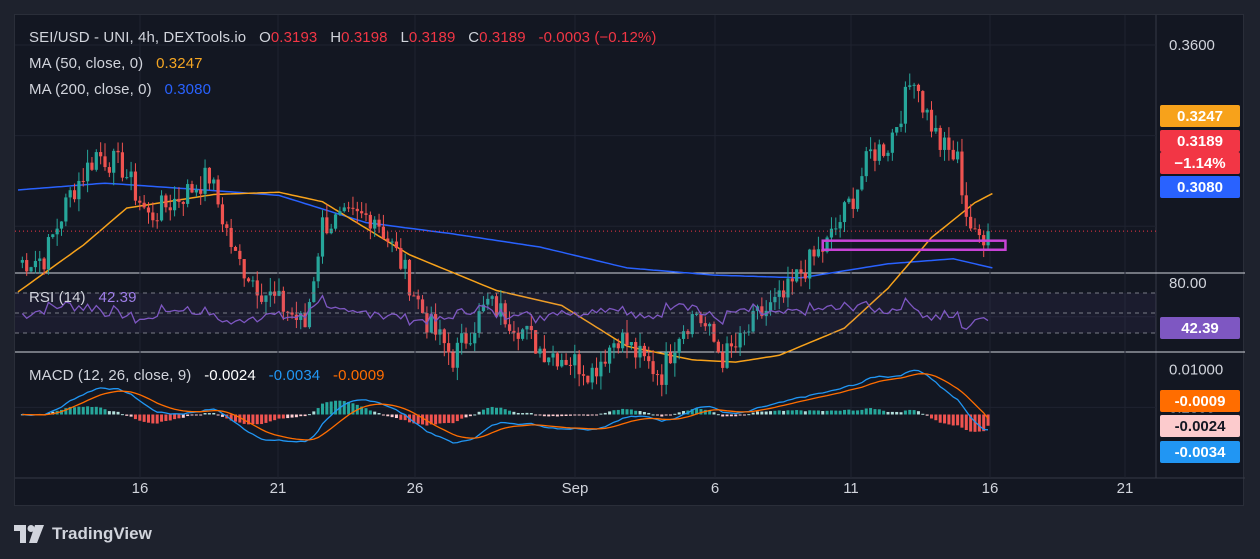  Describe the element at coordinates (83, 534) in the screenshot. I see `tradingview-branding: TradingView` at that location.